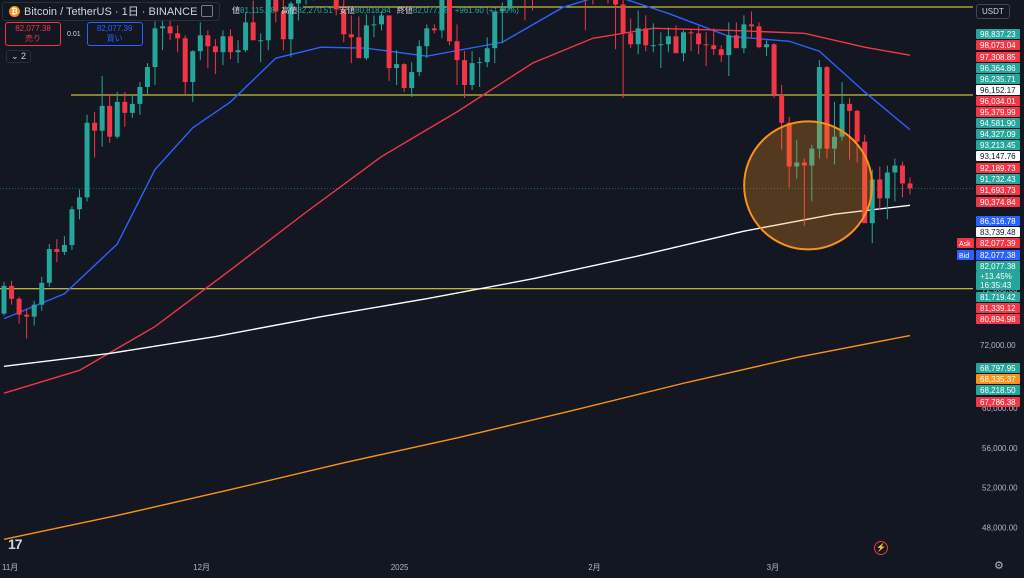 Image resolution: width=1024 pixels, height=578 pixels. I want to click on open-value: 81,115.78, so click(257, 10).